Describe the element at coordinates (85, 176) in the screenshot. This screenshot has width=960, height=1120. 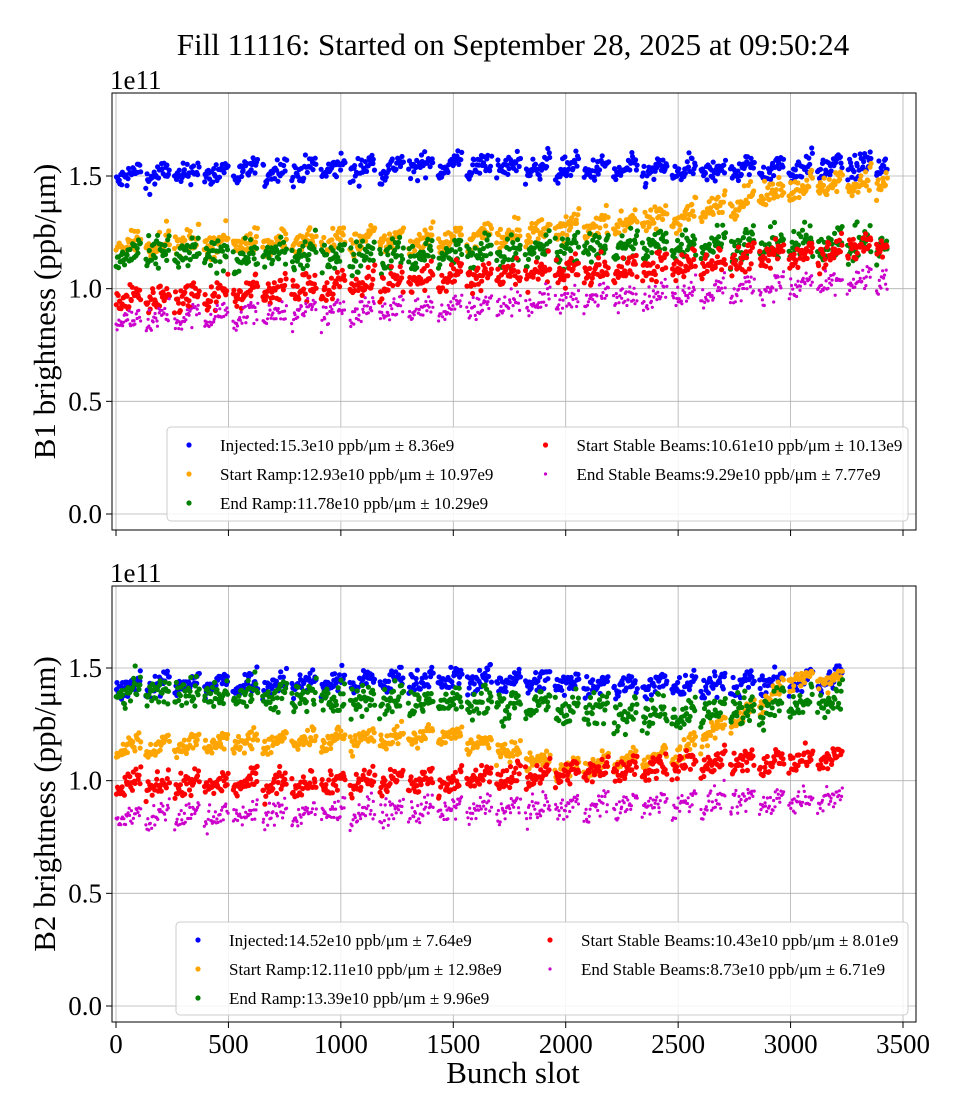
I see `y-tick-label: 1.5` at that location.